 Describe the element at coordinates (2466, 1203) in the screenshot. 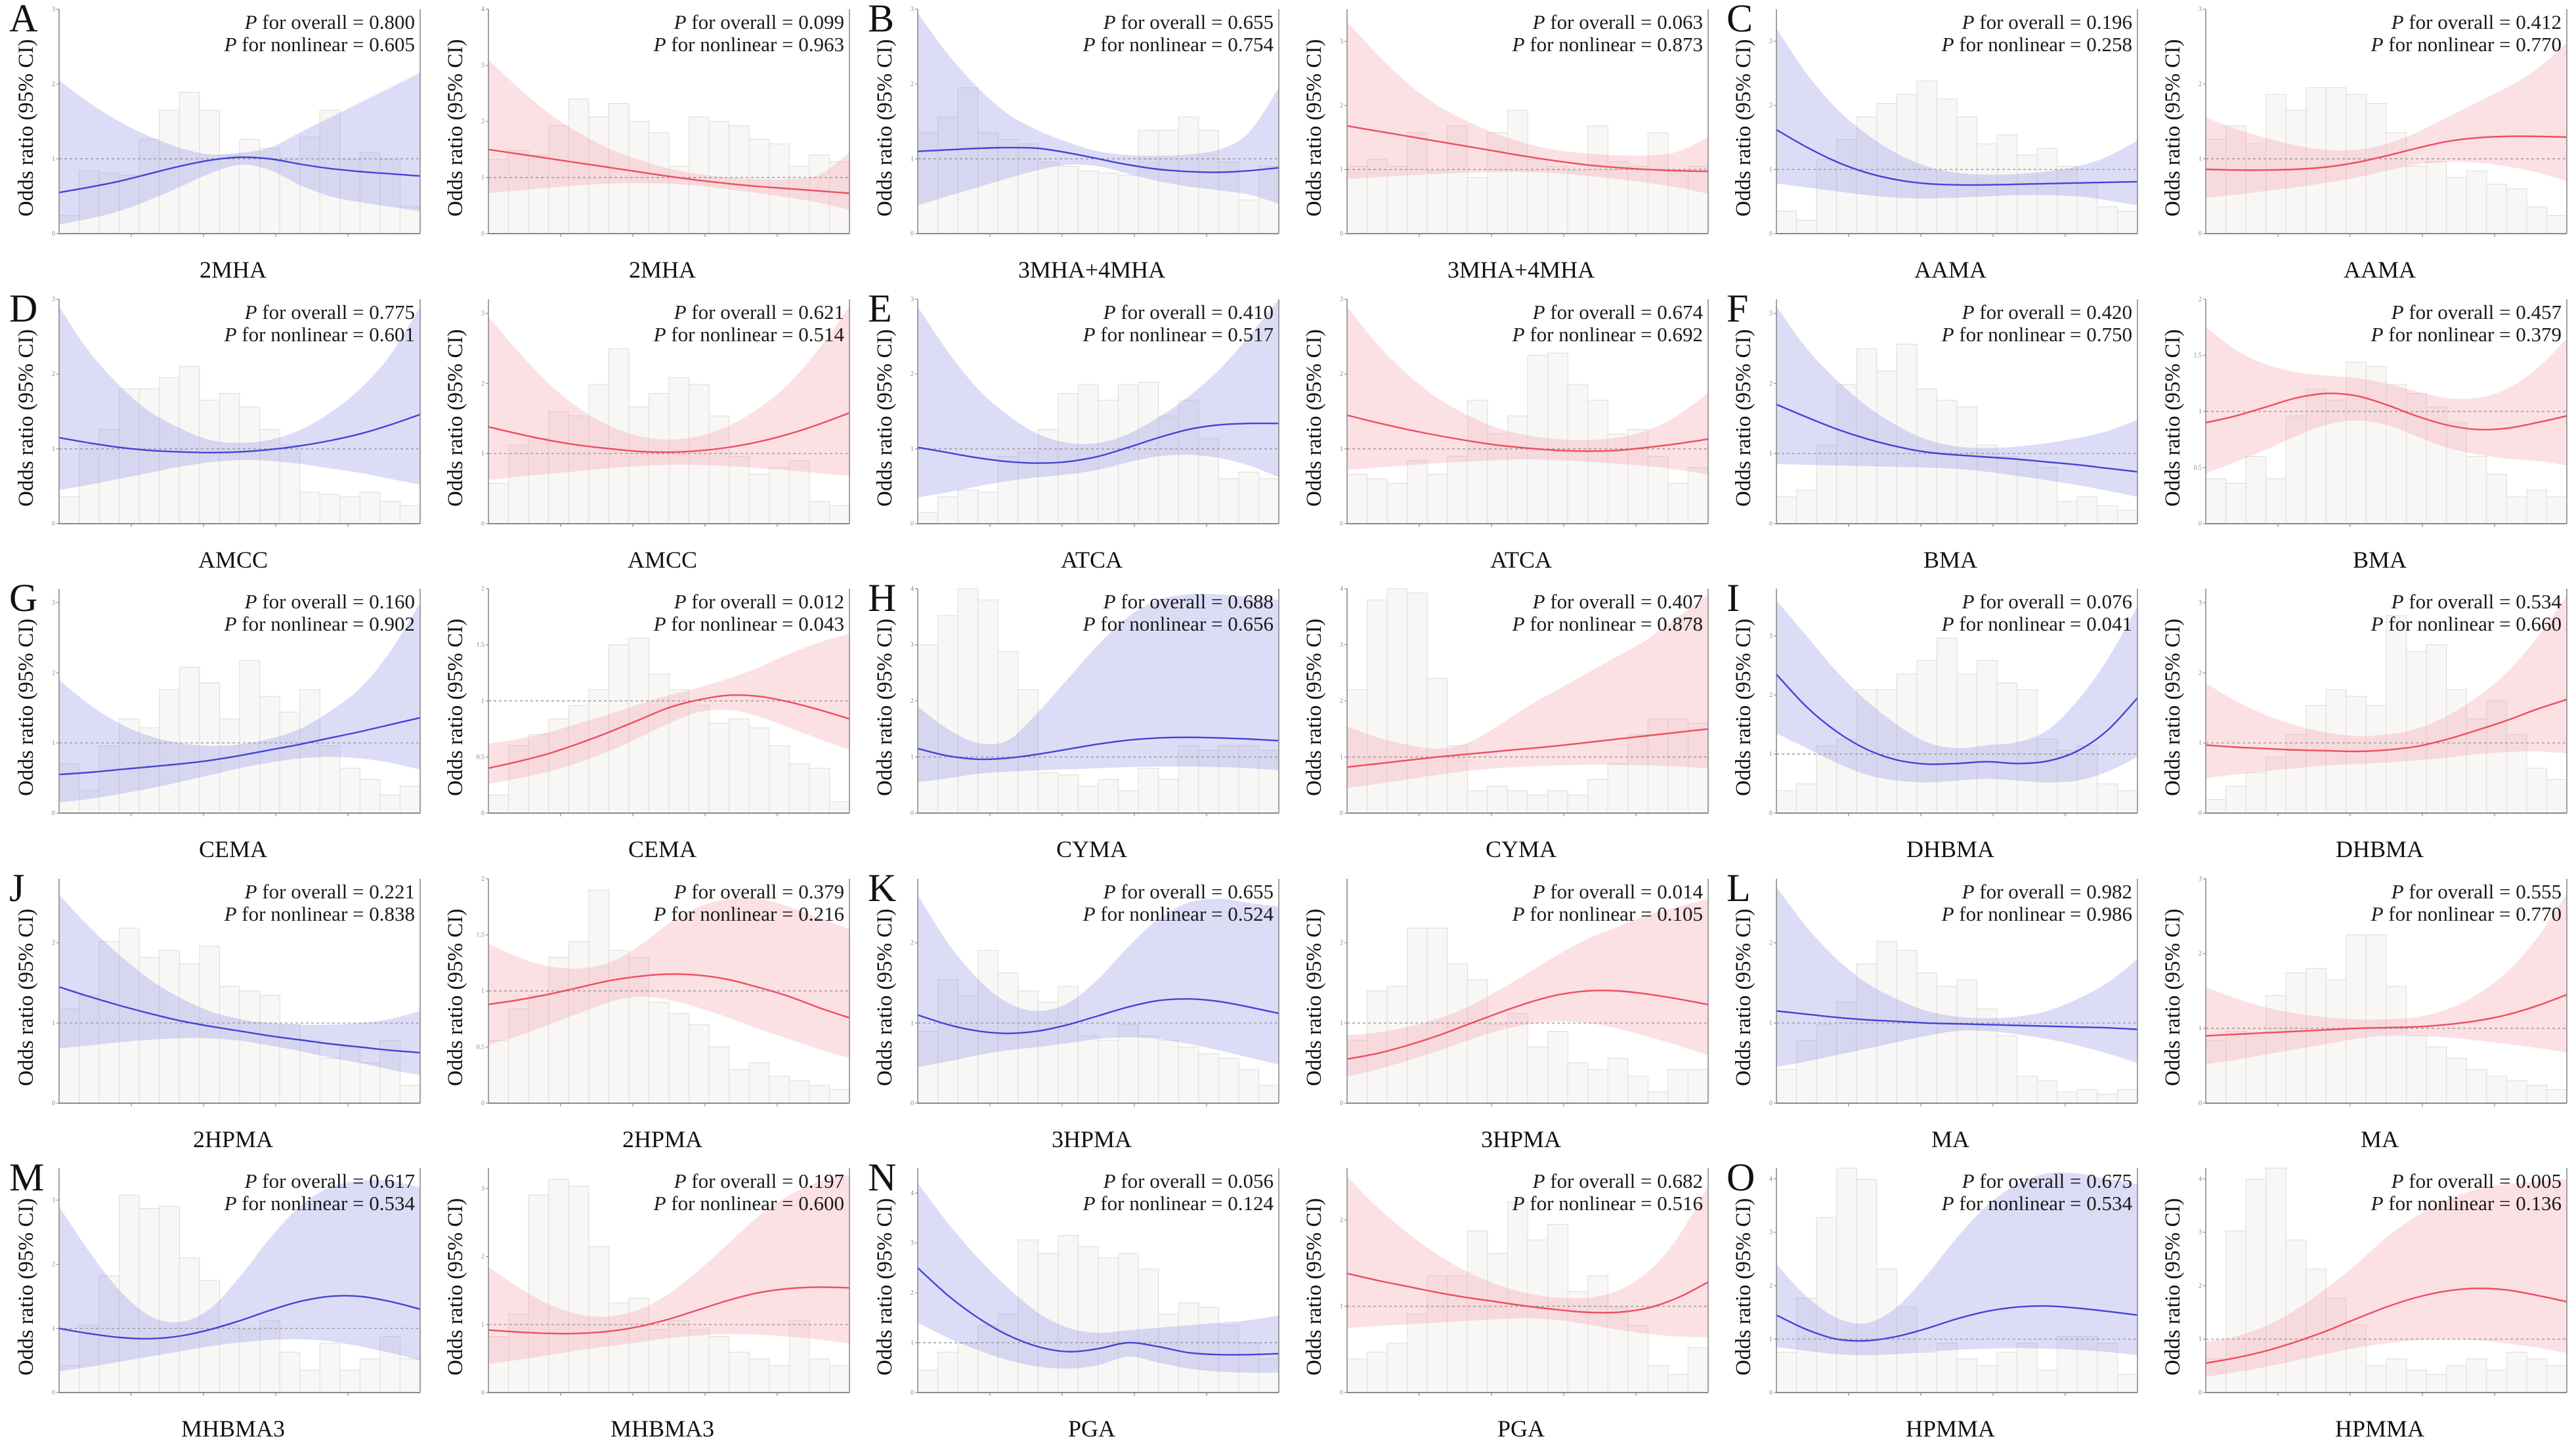

I see `p-nonlinear-text: P for nonlinear = 0.136` at that location.